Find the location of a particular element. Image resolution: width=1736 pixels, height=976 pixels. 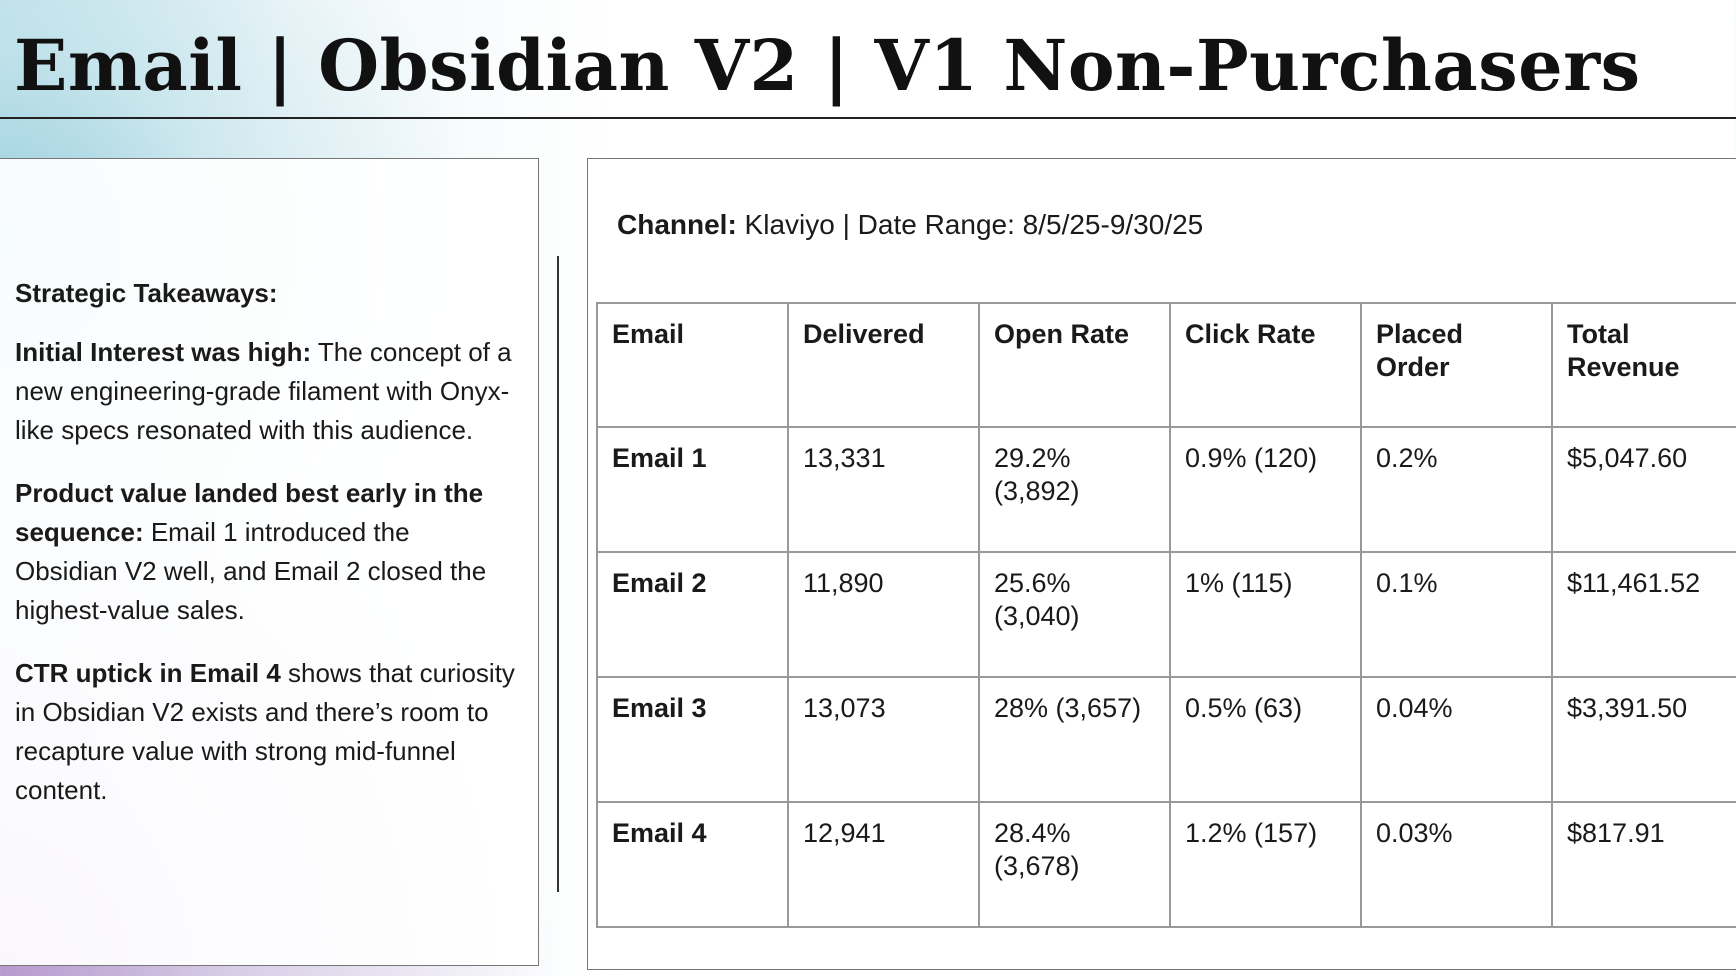

cell-open-rate: 28% (3,657) is located at coordinates (1074, 739).